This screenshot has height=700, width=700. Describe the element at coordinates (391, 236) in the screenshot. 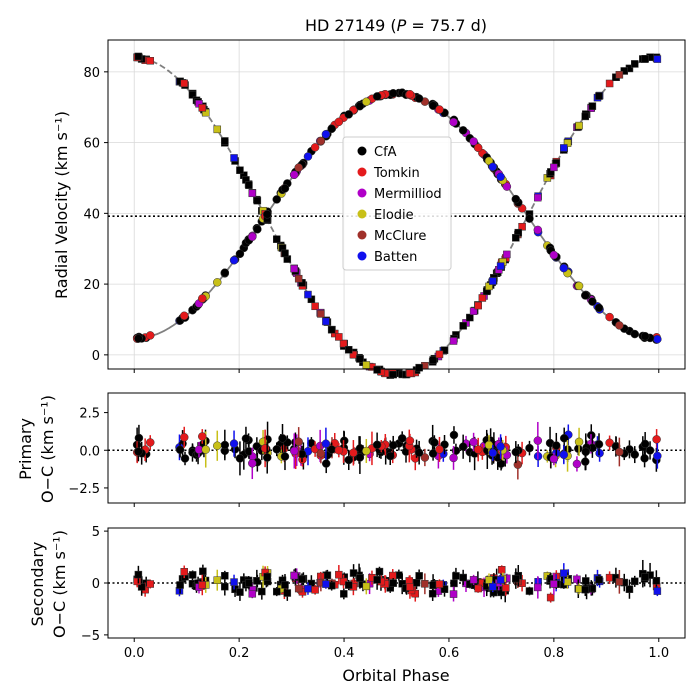

I see `legend-entry-mcclure: McClure` at that location.